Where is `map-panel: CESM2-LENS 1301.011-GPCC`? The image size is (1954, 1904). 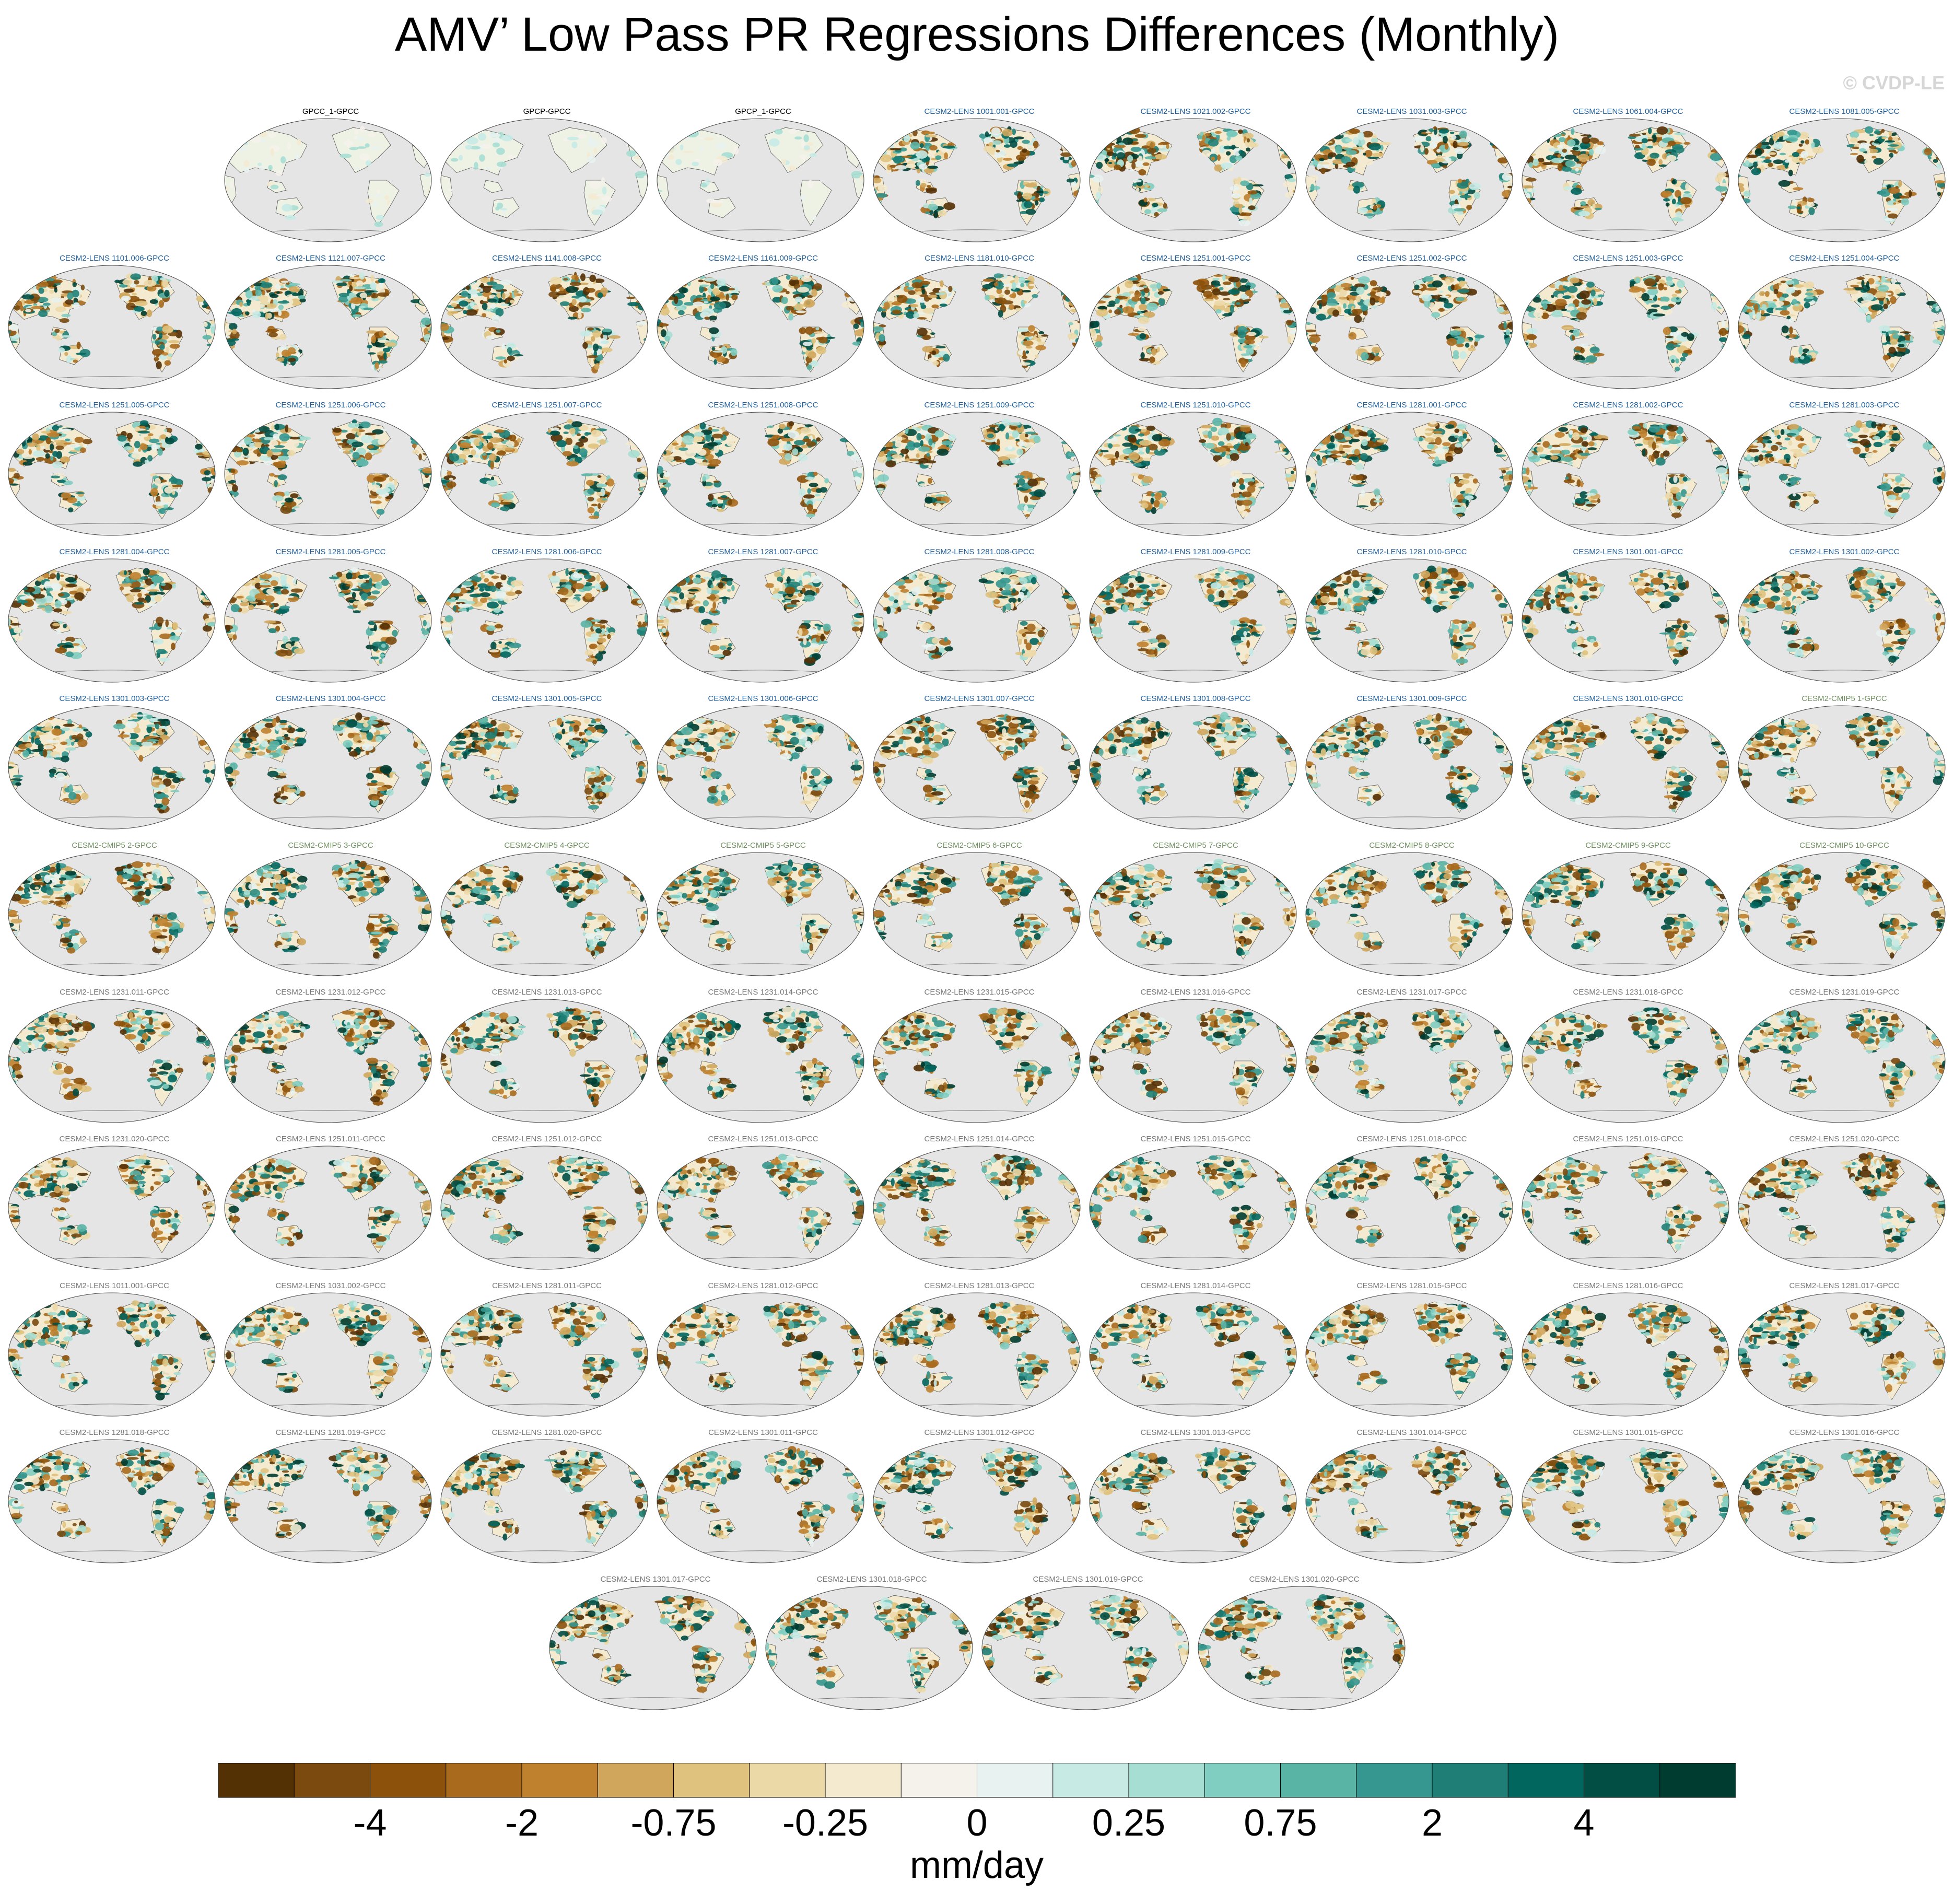 map-panel: CESM2-LENS 1301.011-GPCC is located at coordinates (763, 1496).